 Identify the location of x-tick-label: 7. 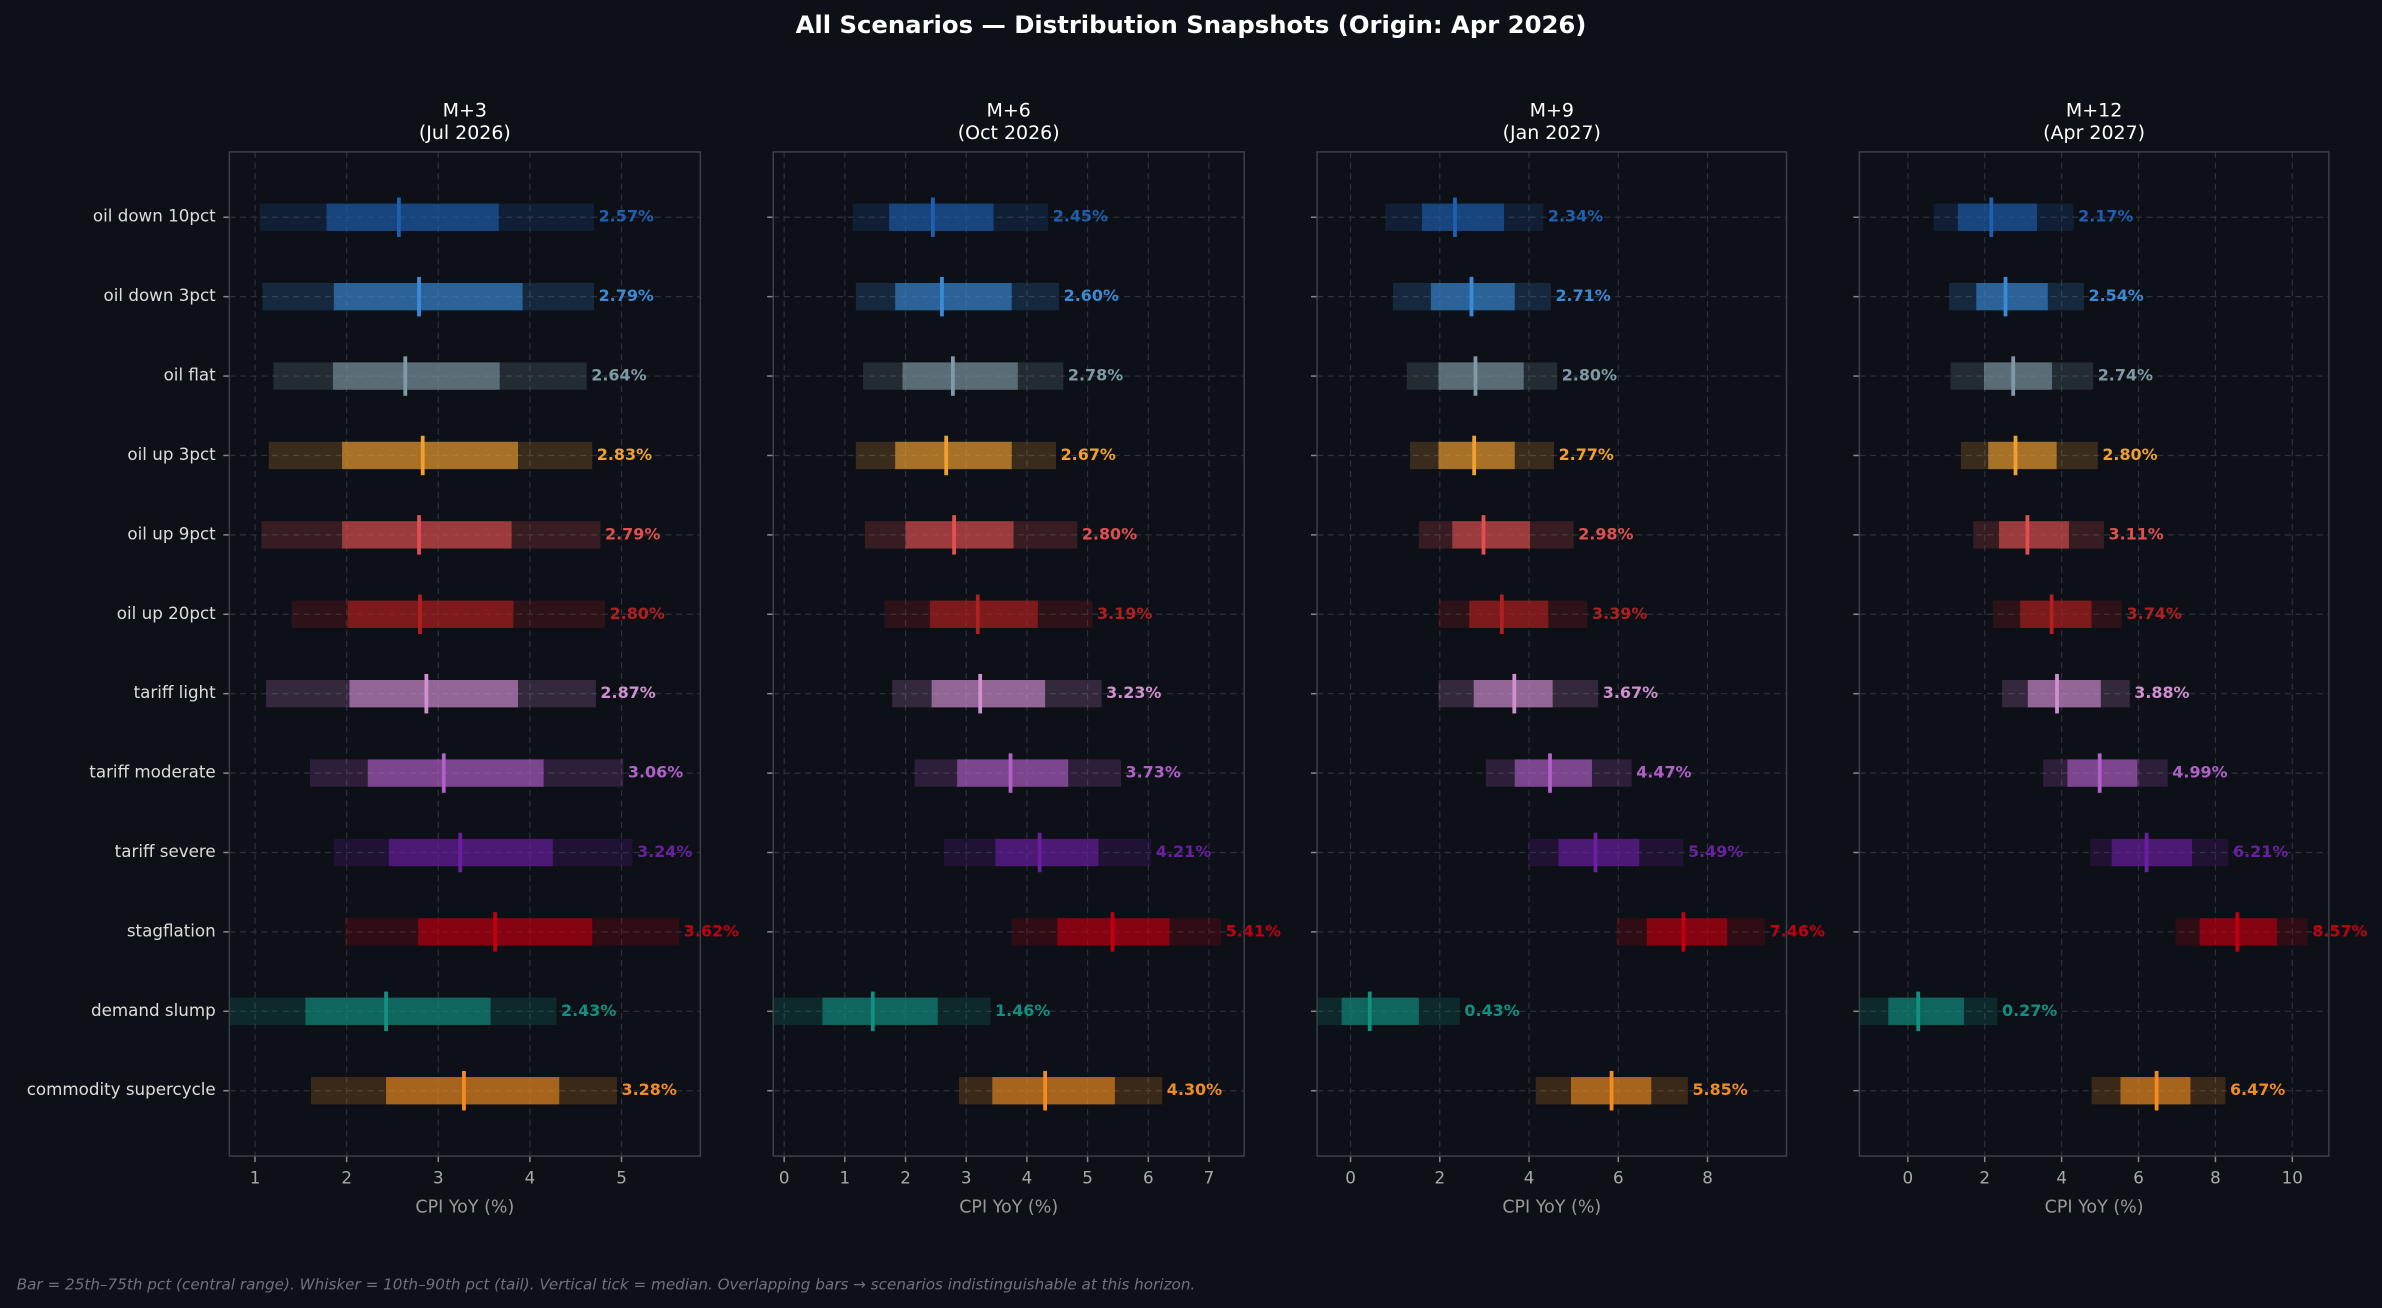
(1209, 1177).